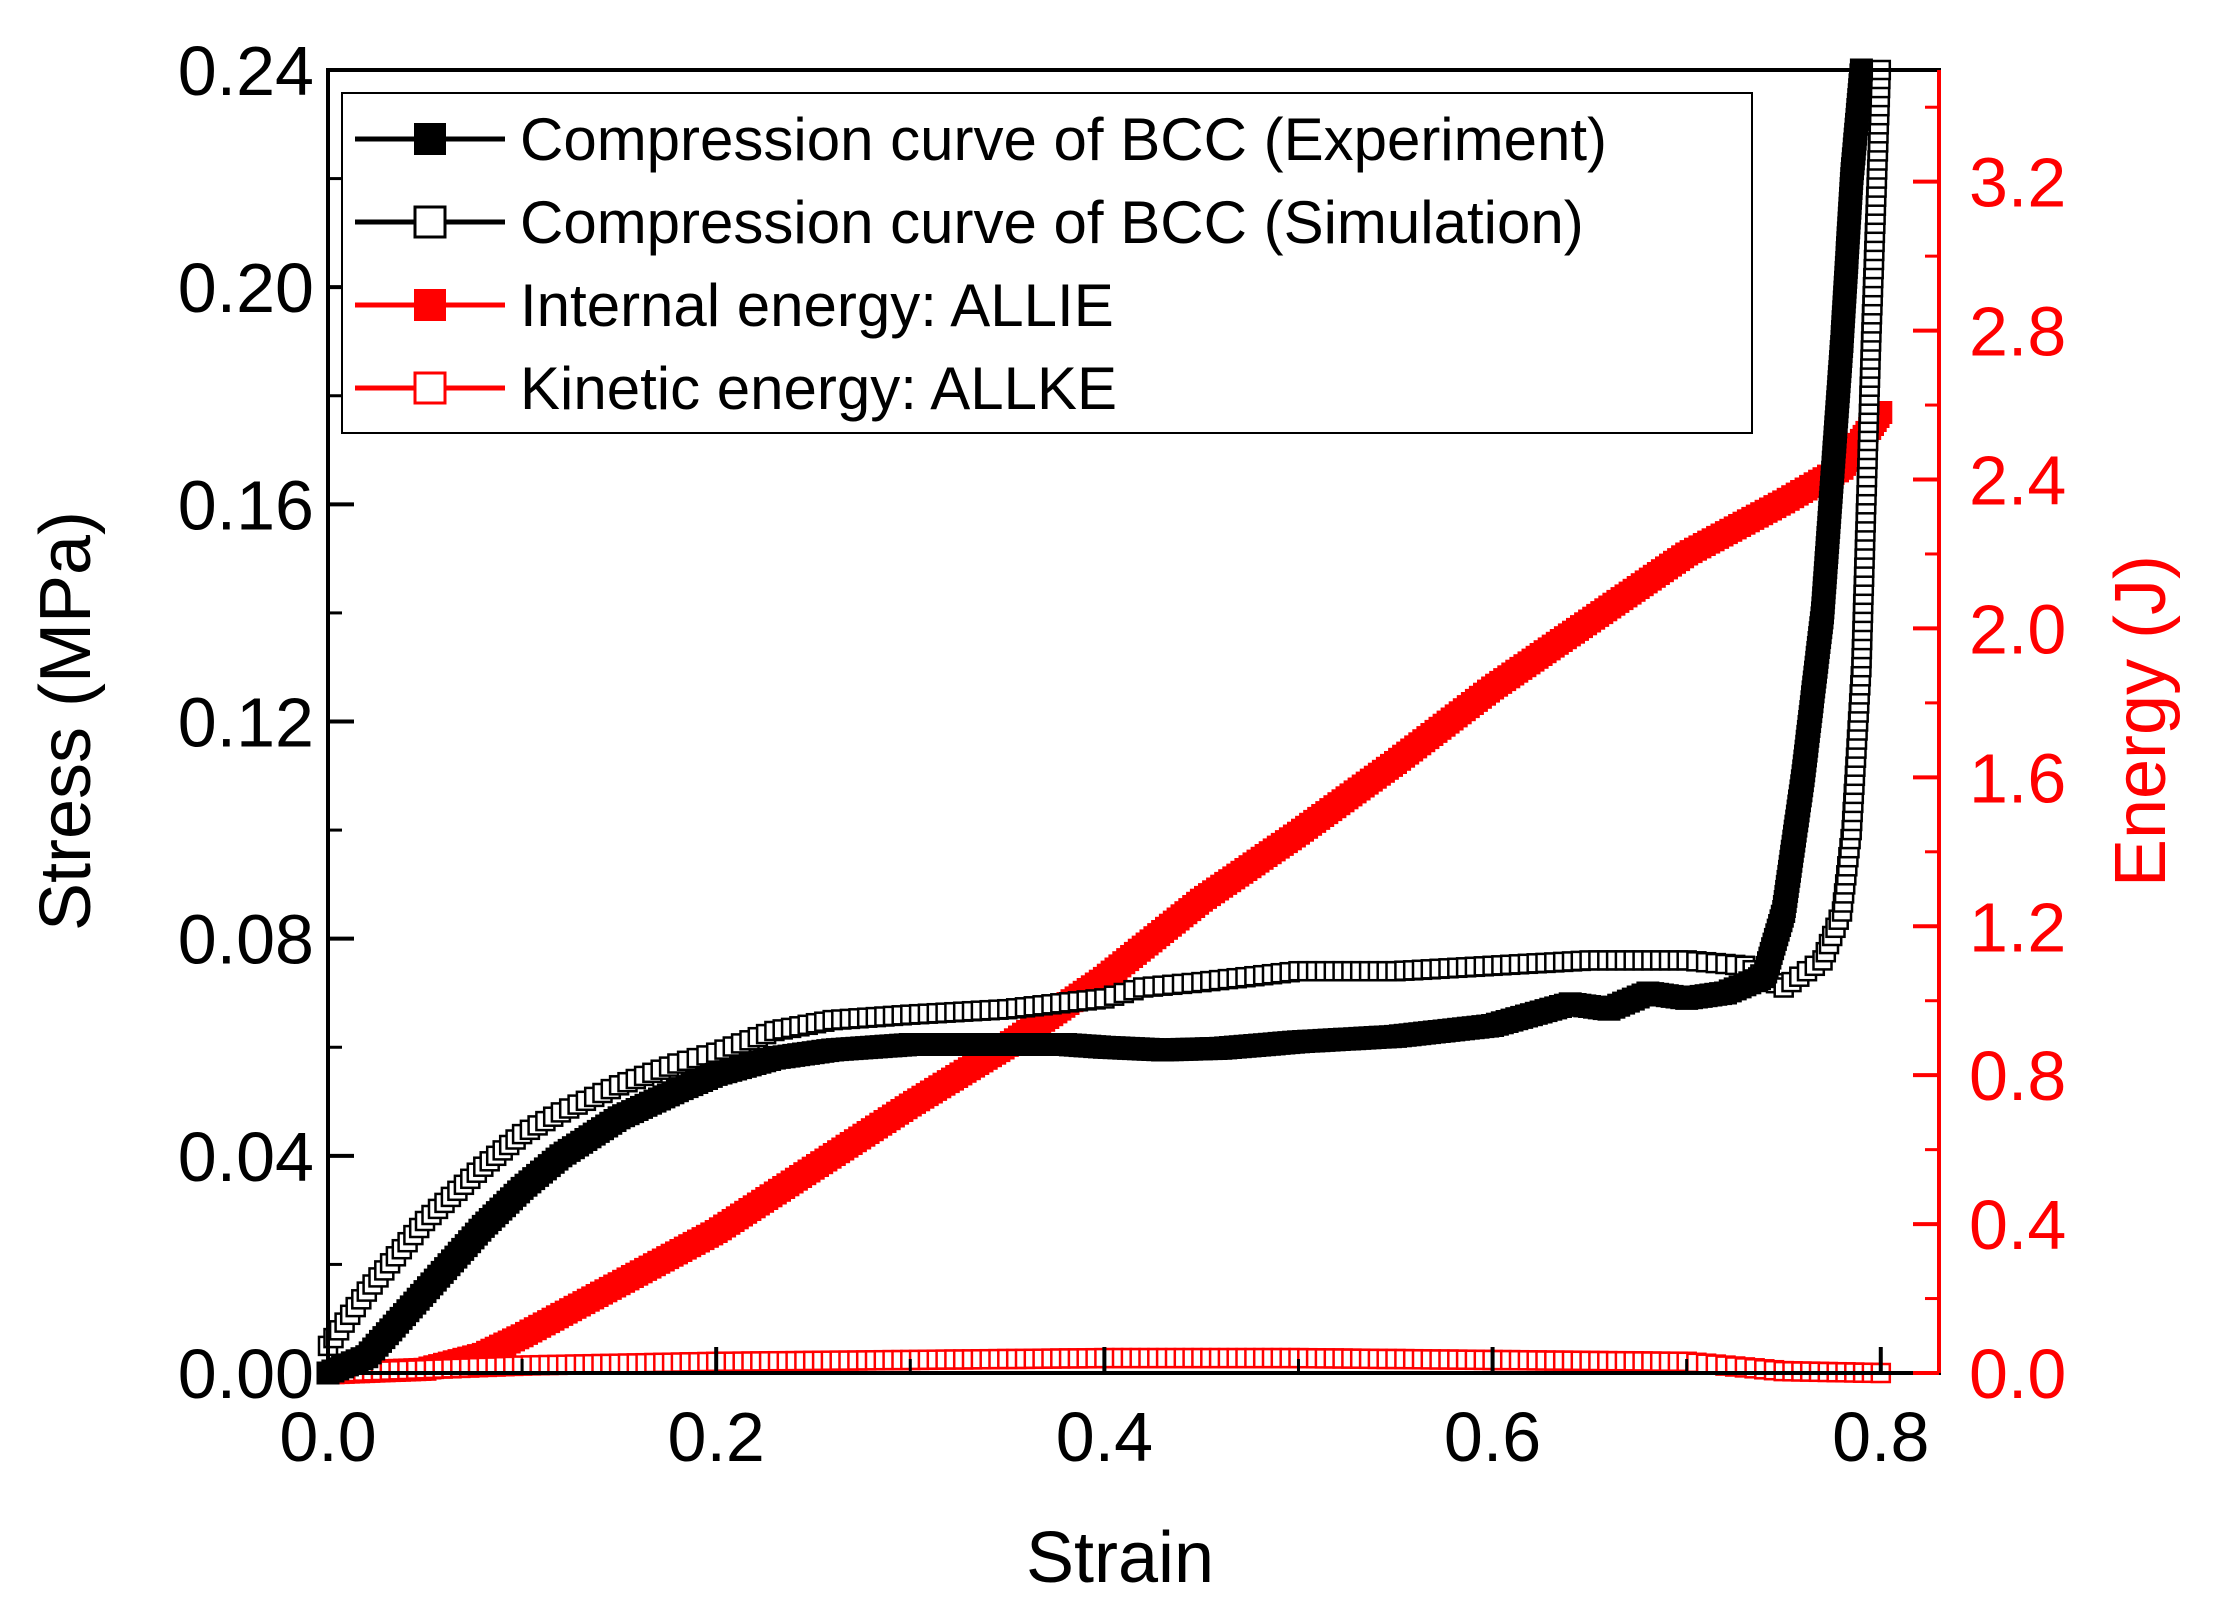 The width and height of the screenshot is (2213, 1602). I want to click on legend-marker-open-red, so click(430, 388).